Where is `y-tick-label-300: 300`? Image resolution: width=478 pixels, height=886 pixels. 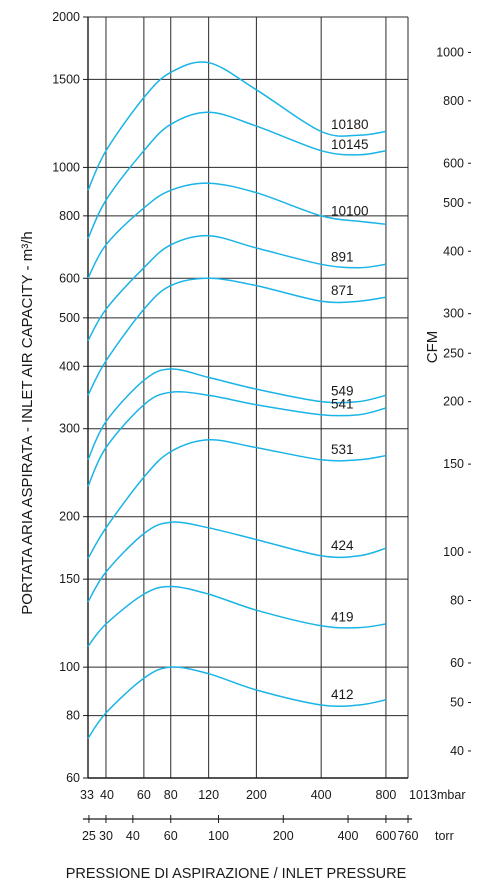 y-tick-label-300: 300 is located at coordinates (69, 429).